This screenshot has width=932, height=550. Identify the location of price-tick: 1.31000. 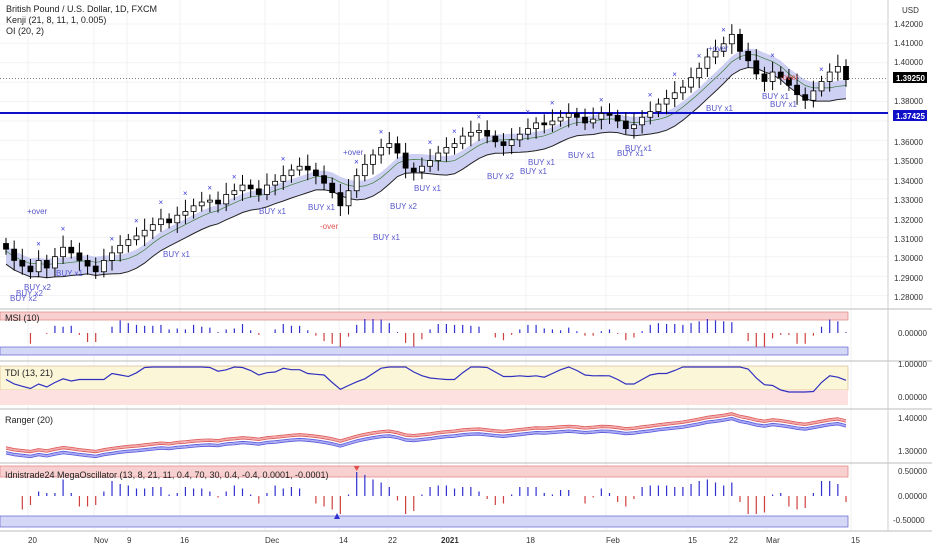
(908, 239).